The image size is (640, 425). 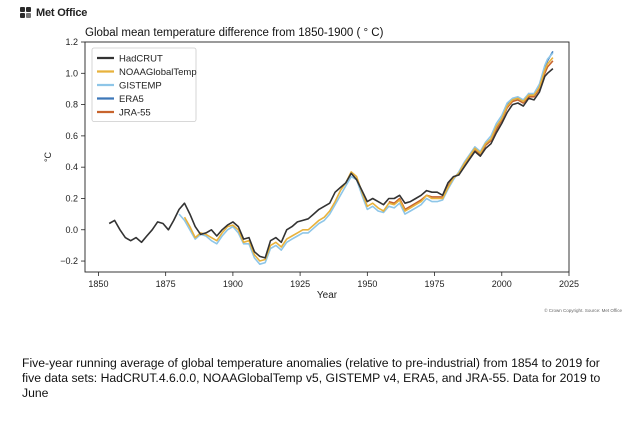 I want to click on y-tick-label: 1.2, so click(x=71, y=42).